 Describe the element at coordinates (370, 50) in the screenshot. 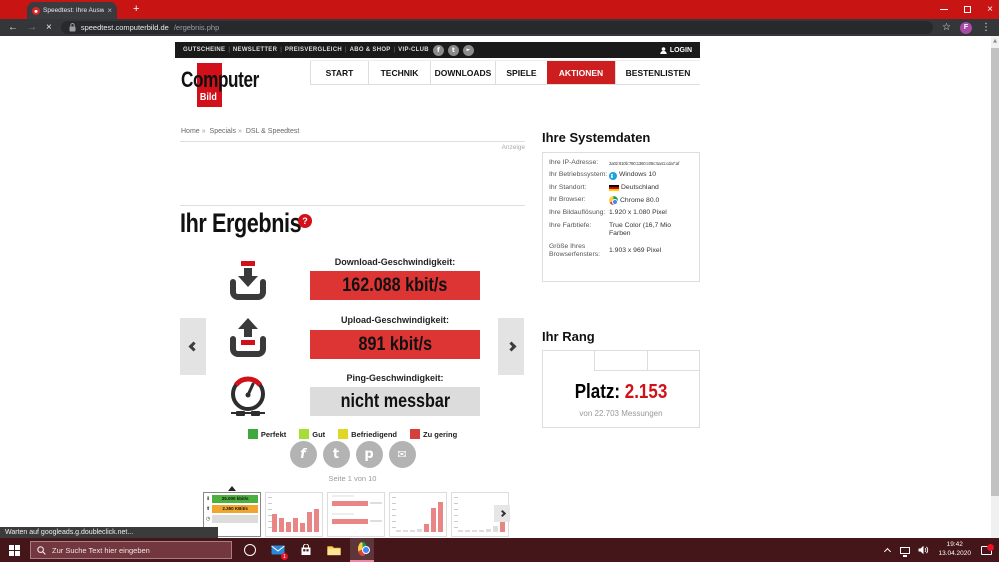

I see `topbar-link-abo-shop: ABO & SHOP` at that location.